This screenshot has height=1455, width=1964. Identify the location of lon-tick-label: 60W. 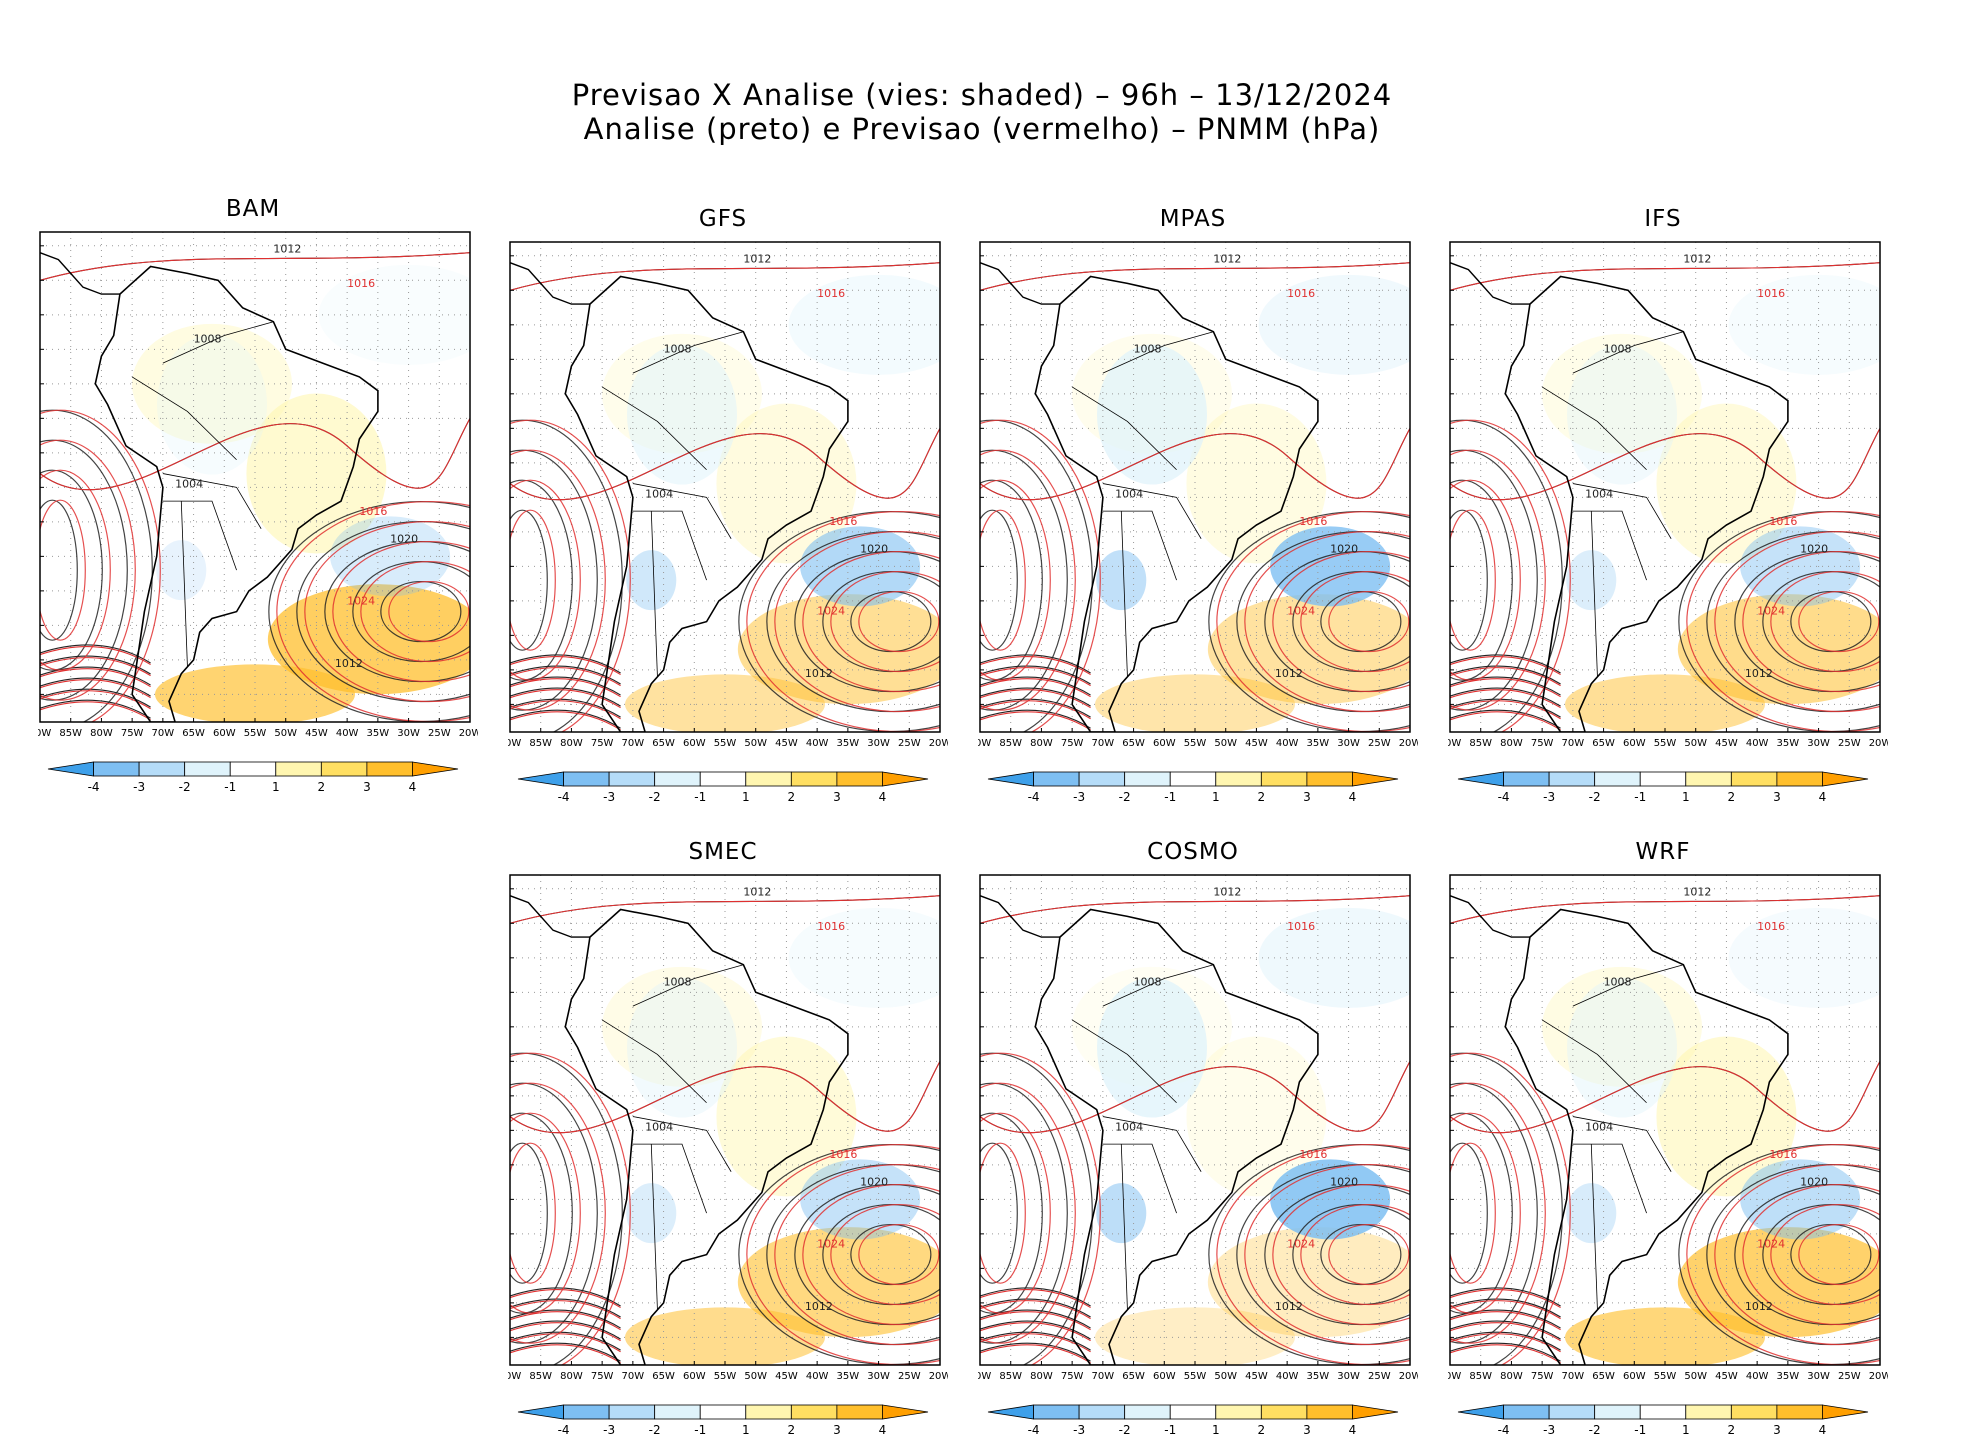
(1164, 1376).